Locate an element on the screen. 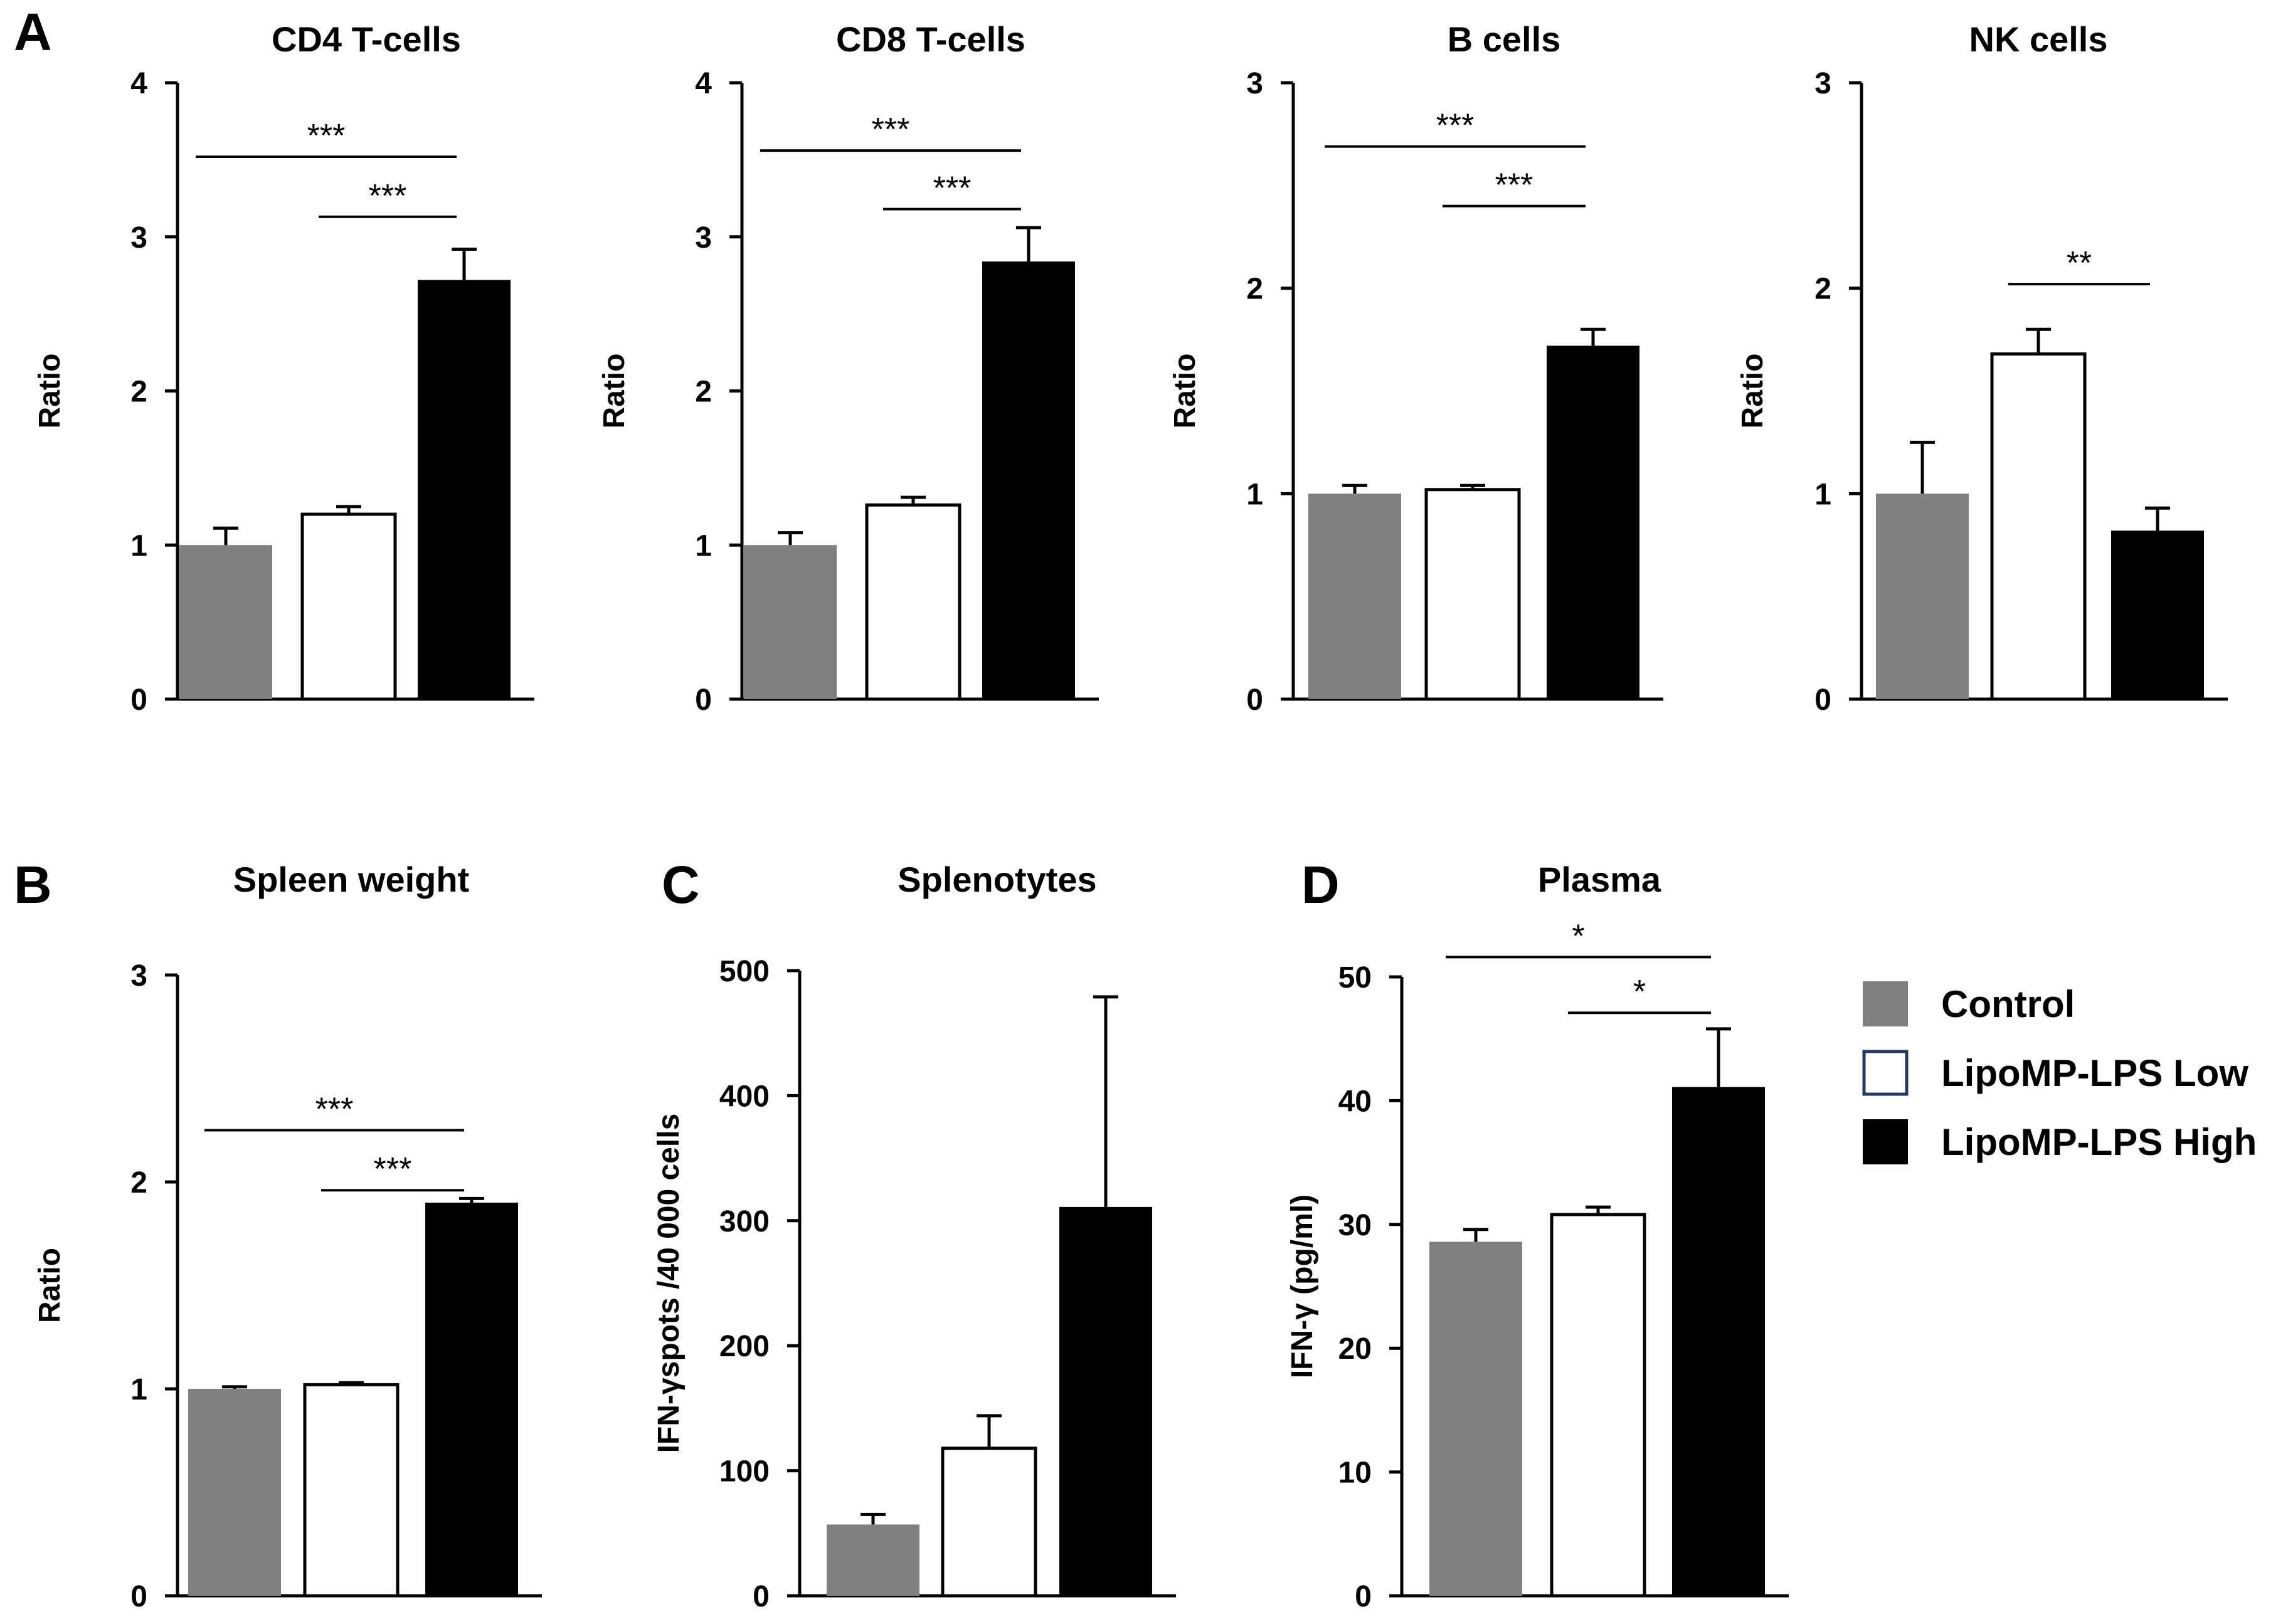 The image size is (2288, 1624). y-tick-label: 50 is located at coordinates (1355, 978).